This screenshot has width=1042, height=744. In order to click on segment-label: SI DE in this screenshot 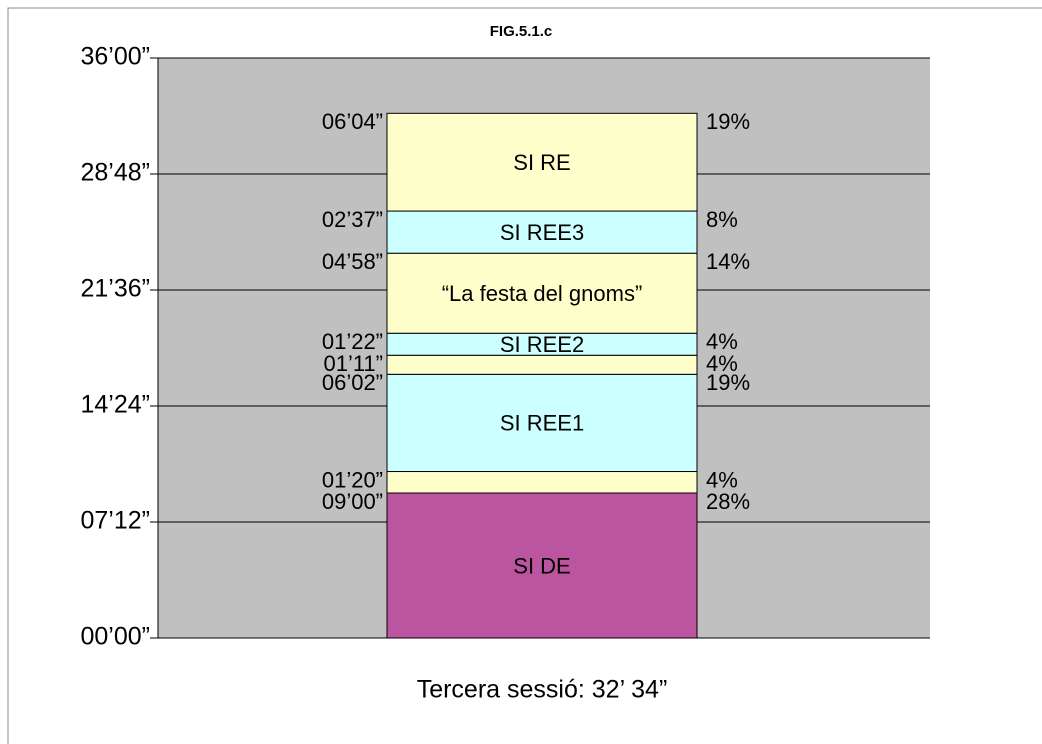, I will do `click(541, 565)`.